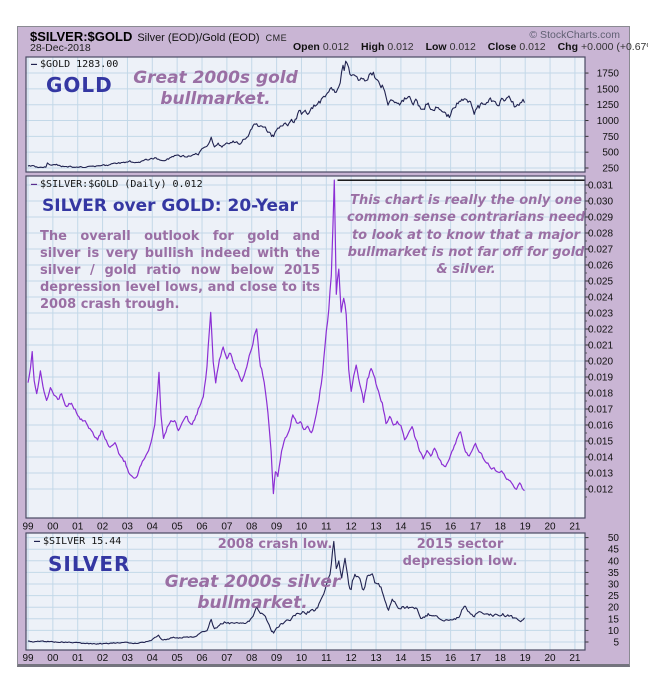 The image size is (648, 687). What do you see at coordinates (614, 561) in the screenshot?
I see `svg-text: 40` at bounding box center [614, 561].